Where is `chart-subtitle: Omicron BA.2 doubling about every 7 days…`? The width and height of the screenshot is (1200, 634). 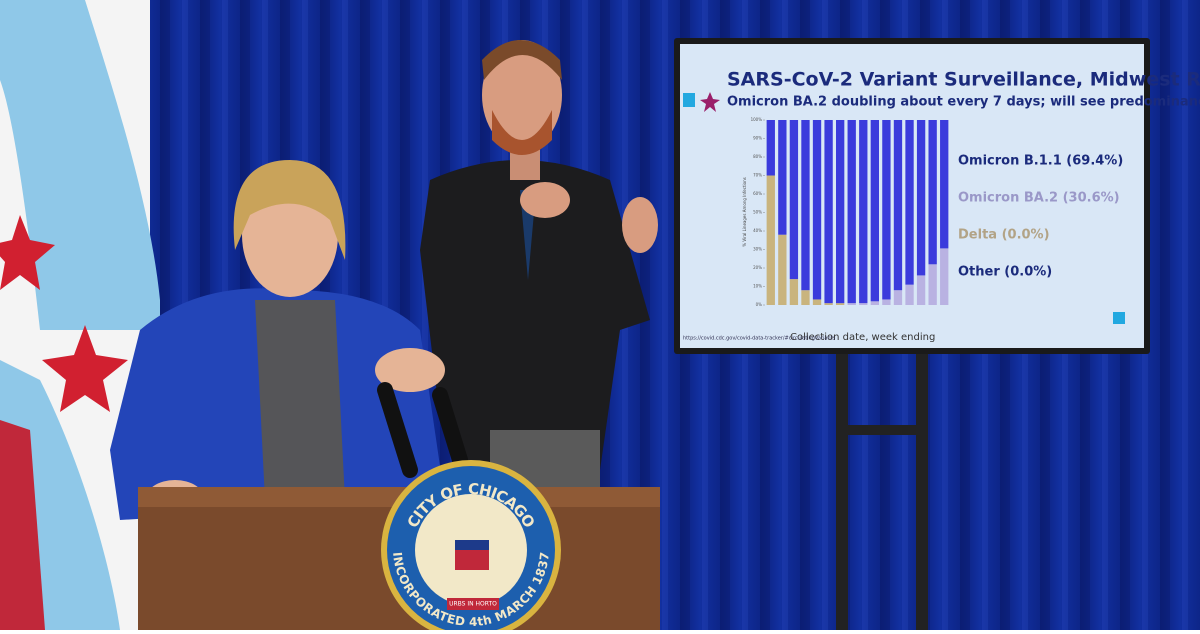 chart-subtitle: Omicron BA.2 doubling about every 7 days… is located at coordinates (963, 102).